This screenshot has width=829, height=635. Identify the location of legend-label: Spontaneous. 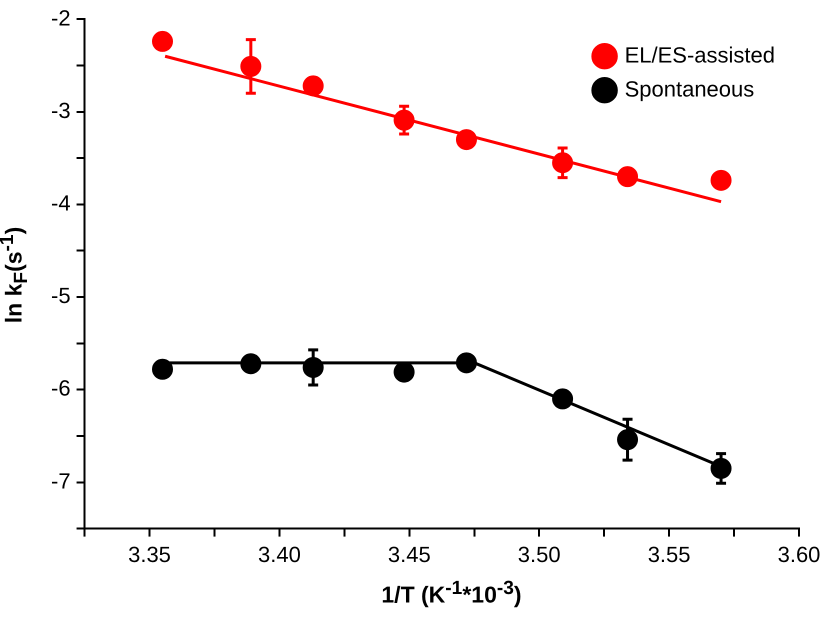
(689, 89).